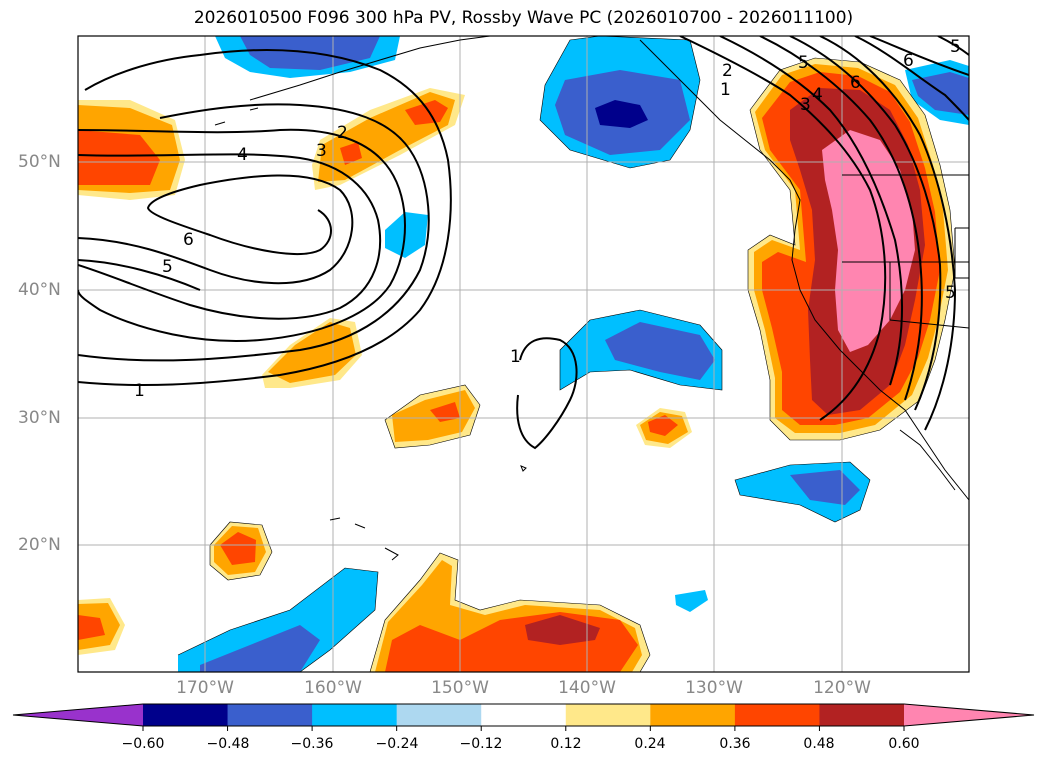 The height and width of the screenshot is (765, 1047). What do you see at coordinates (397, 744) in the screenshot?
I see `colorbar-tick-label: −0.24` at bounding box center [397, 744].